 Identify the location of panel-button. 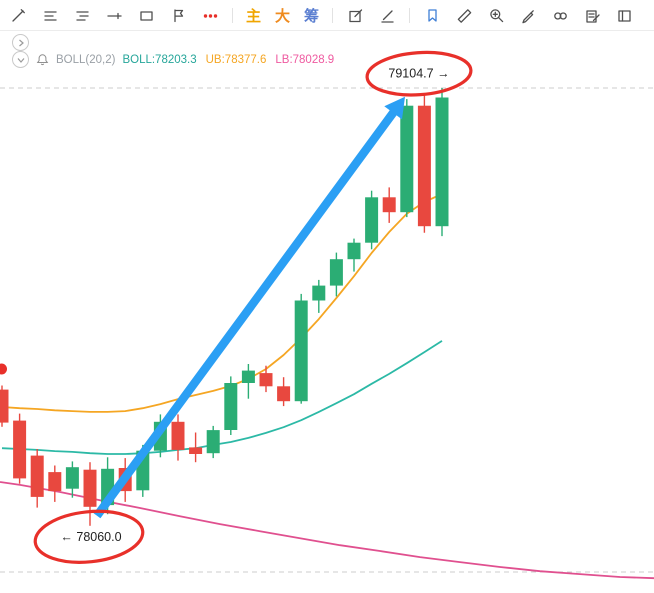
(624, 15).